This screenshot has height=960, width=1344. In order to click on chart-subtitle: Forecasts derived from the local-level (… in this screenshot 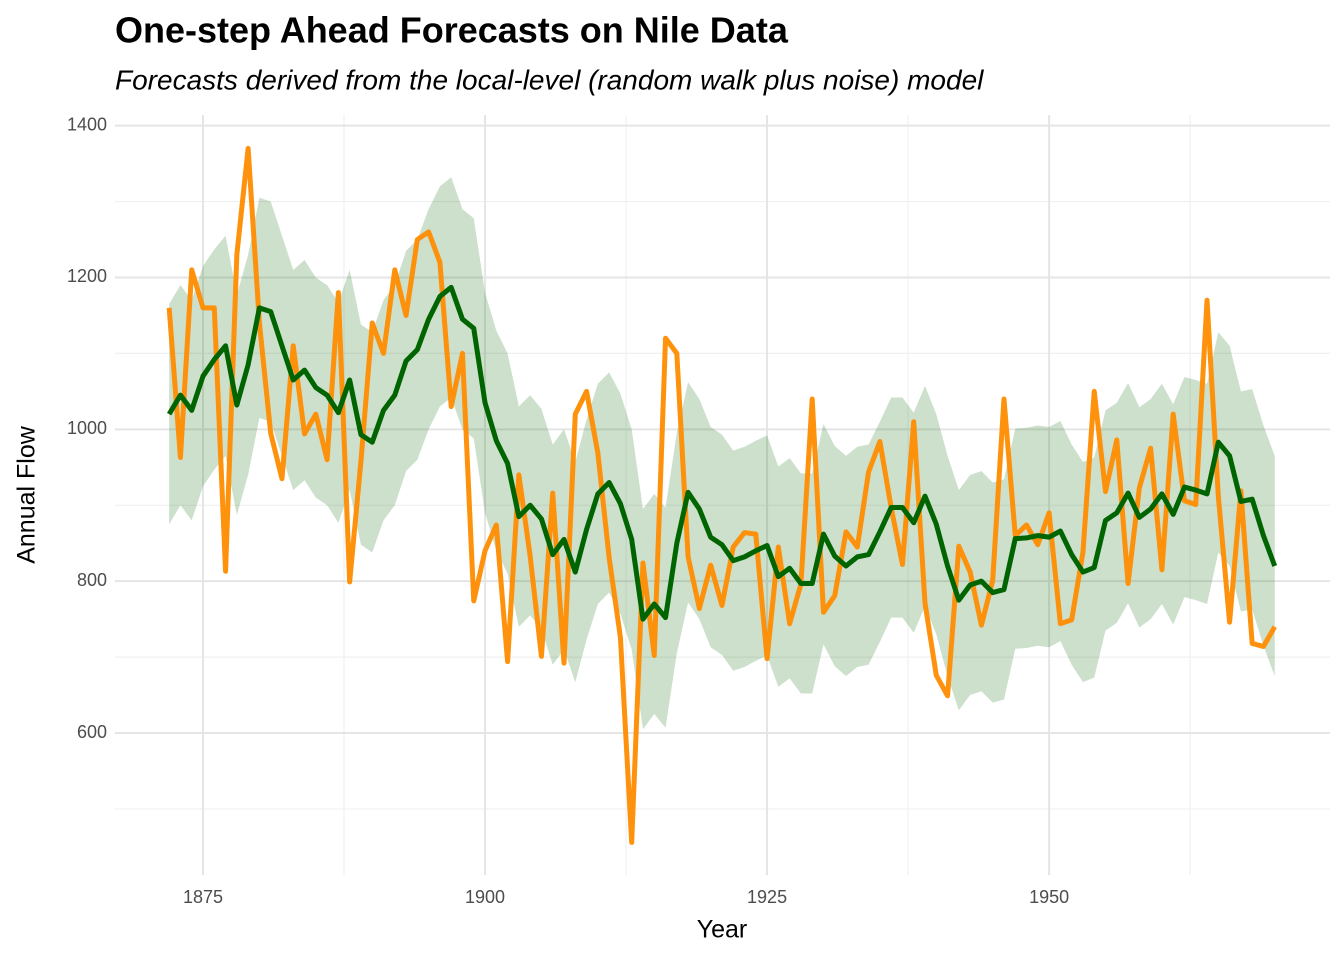, I will do `click(549, 79)`.